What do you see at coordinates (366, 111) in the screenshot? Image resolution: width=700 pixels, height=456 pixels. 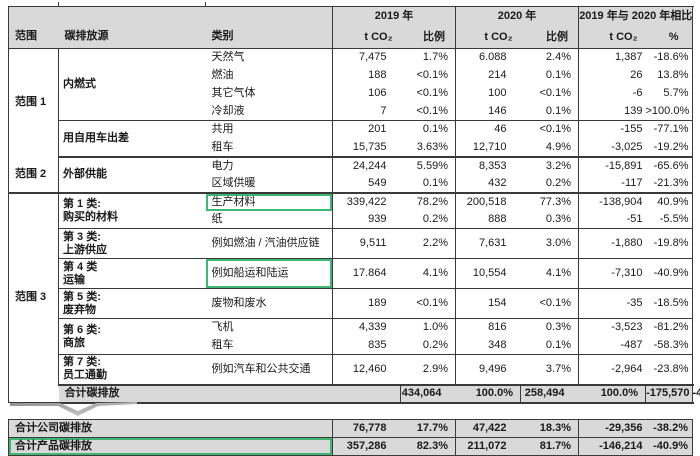 I see `value-cell: 7` at bounding box center [366, 111].